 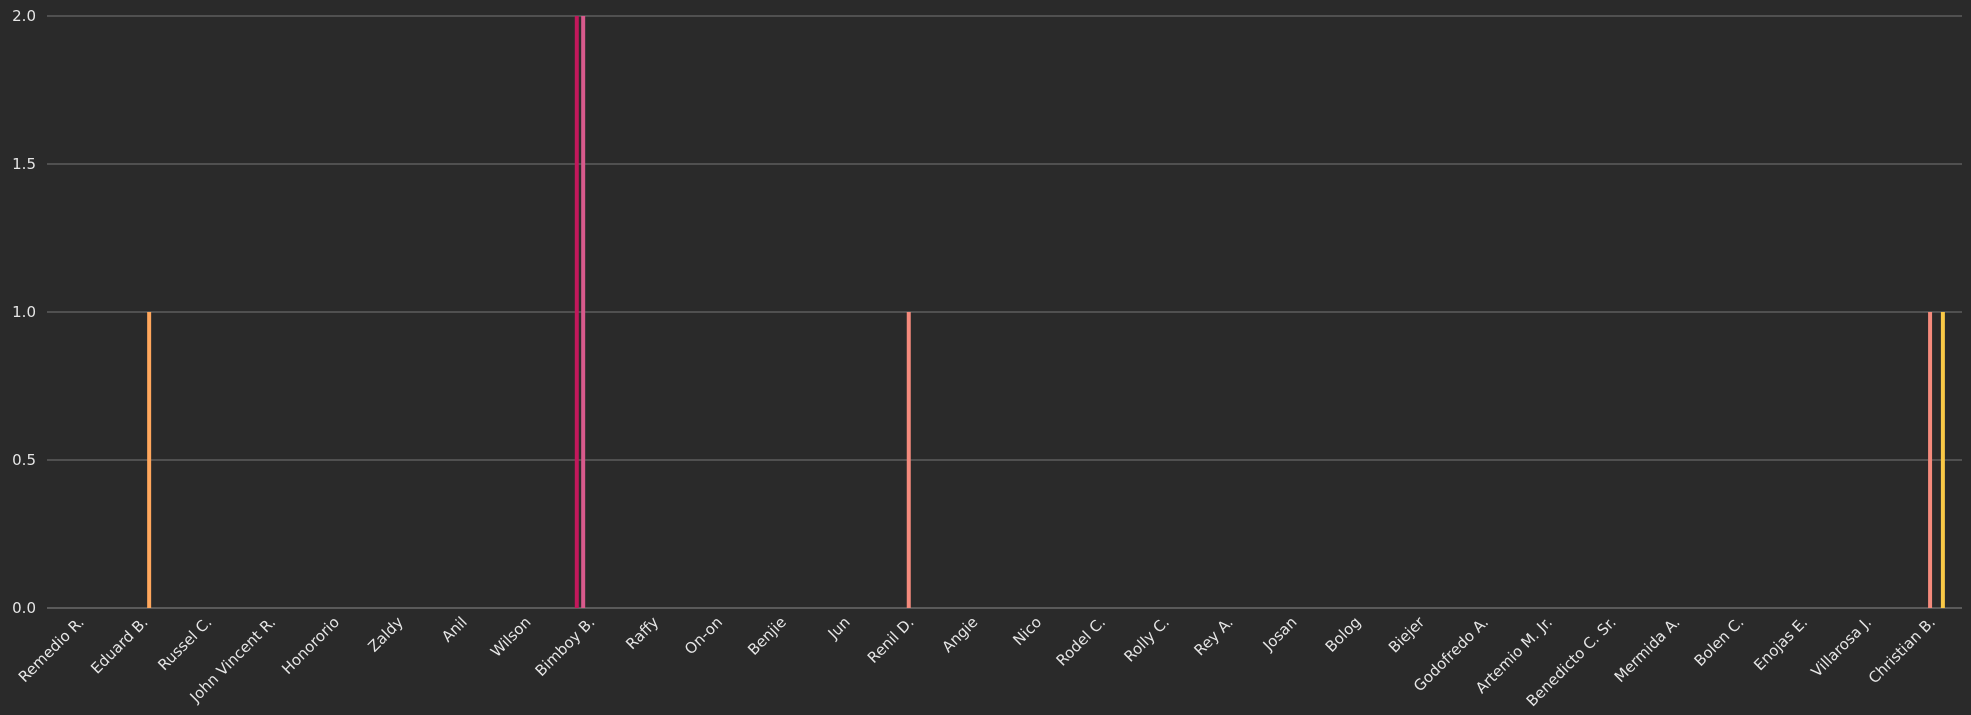 What do you see at coordinates (642, 633) in the screenshot?
I see `x-tick-label: Raffy` at bounding box center [642, 633].